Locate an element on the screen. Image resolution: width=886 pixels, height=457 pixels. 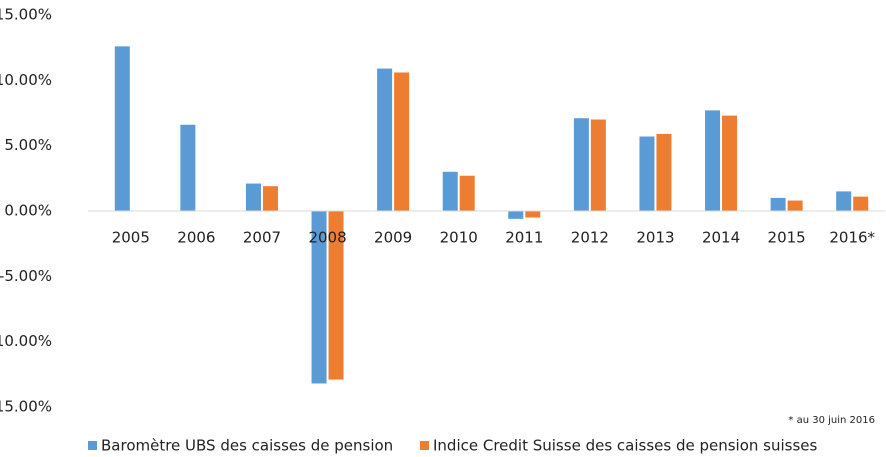
y-tick-label: -10.00% is located at coordinates (26, 341).